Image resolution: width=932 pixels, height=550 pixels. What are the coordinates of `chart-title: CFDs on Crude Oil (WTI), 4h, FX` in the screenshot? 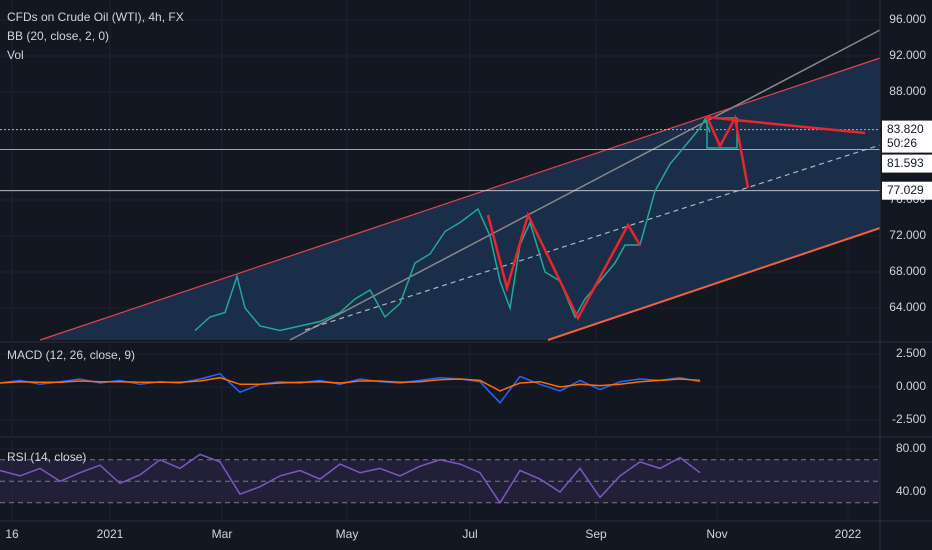 It's located at (95, 17).